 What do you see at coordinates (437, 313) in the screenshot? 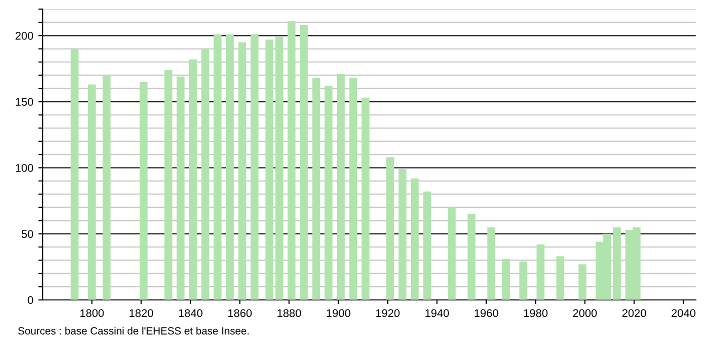
I see `x-tick-label: 1940` at bounding box center [437, 313].